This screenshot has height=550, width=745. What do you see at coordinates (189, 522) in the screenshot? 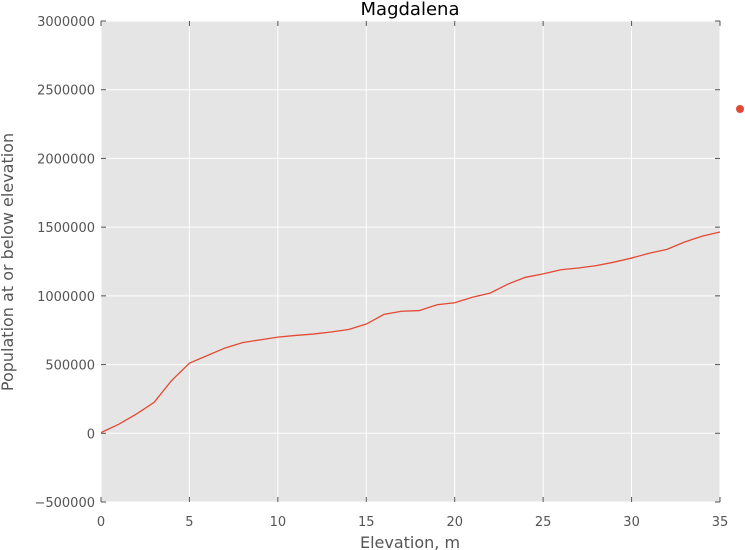
I see `x-tick-label: 5` at bounding box center [189, 522].